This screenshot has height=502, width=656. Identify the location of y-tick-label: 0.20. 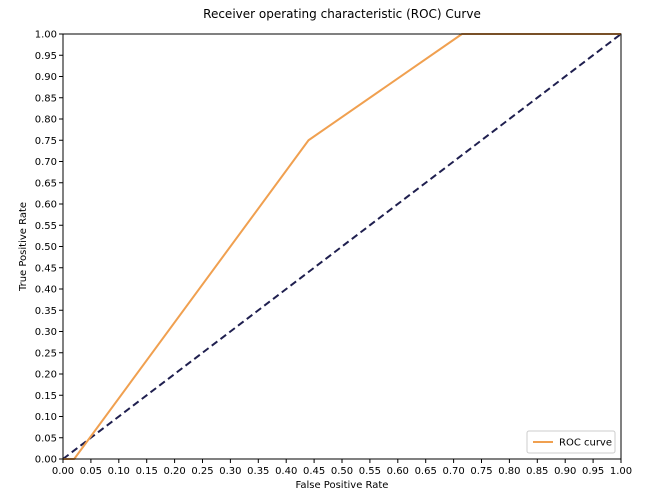
(46, 375).